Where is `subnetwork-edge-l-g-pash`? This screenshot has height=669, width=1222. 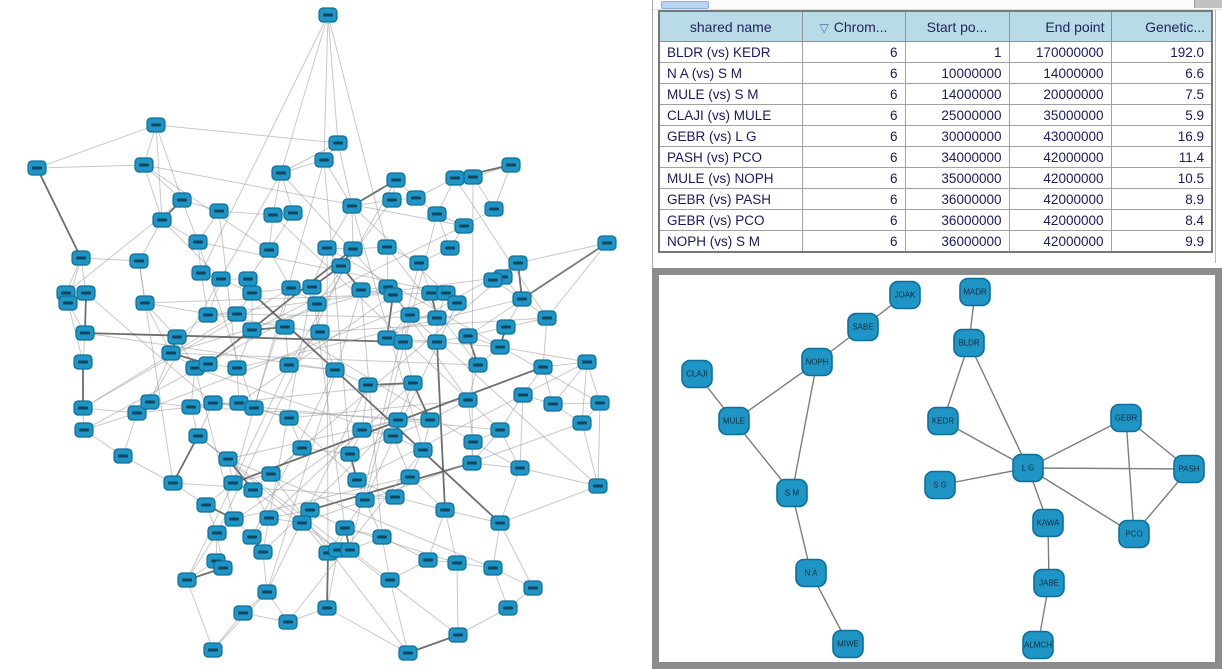 subnetwork-edge-l-g-pash is located at coordinates (1108, 468).